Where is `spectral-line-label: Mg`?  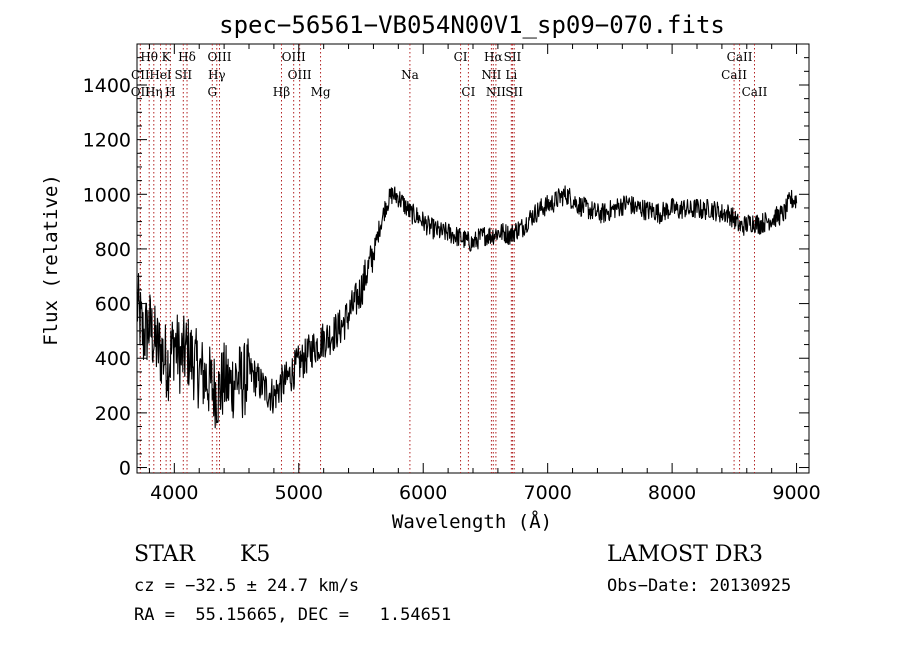
spectral-line-label: Mg is located at coordinates (321, 92).